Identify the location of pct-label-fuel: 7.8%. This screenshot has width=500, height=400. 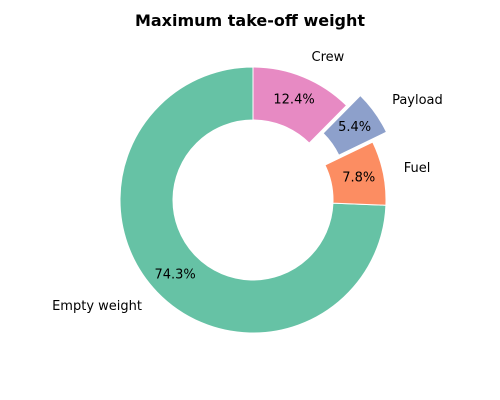
(358, 177).